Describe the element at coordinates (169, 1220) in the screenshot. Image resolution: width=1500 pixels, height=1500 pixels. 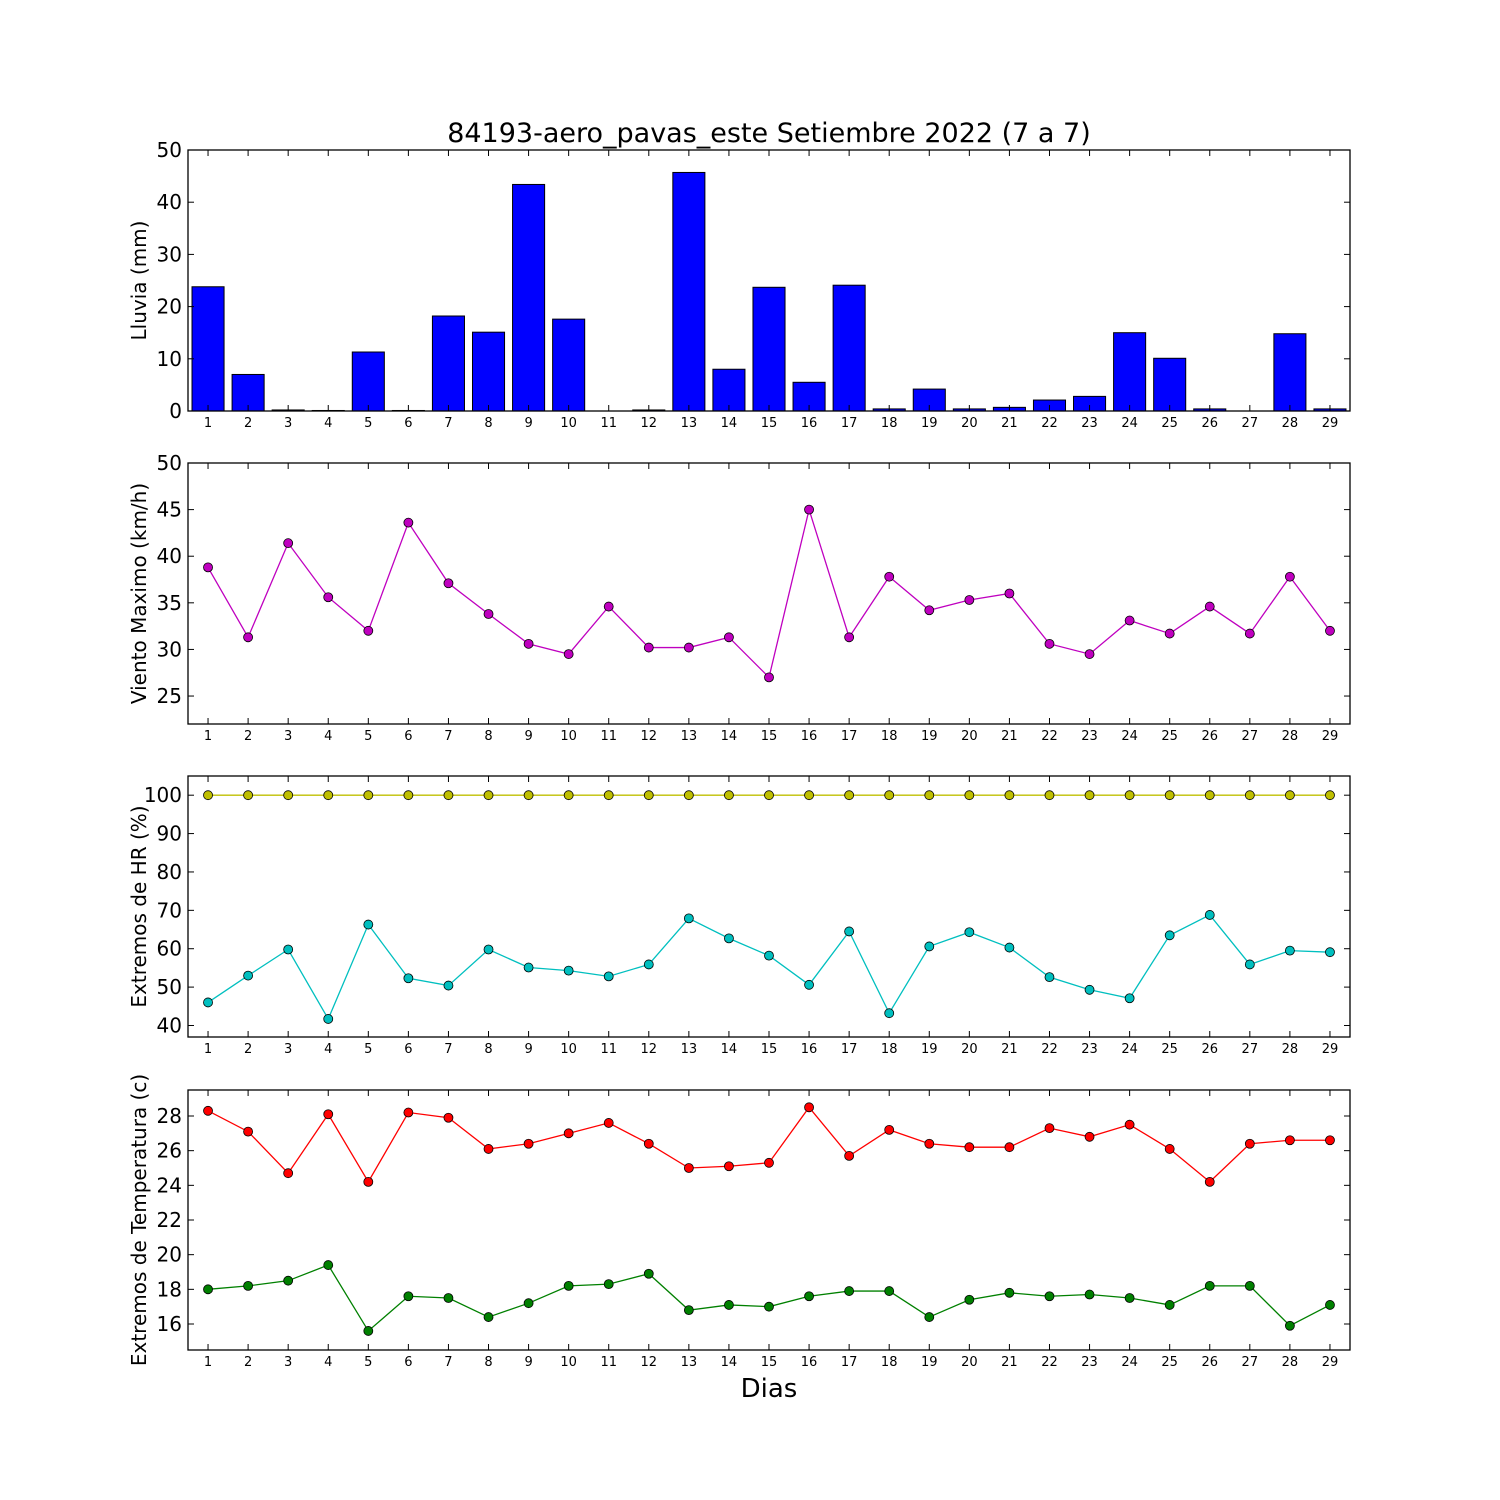
I see `y-tick-label: 22` at that location.